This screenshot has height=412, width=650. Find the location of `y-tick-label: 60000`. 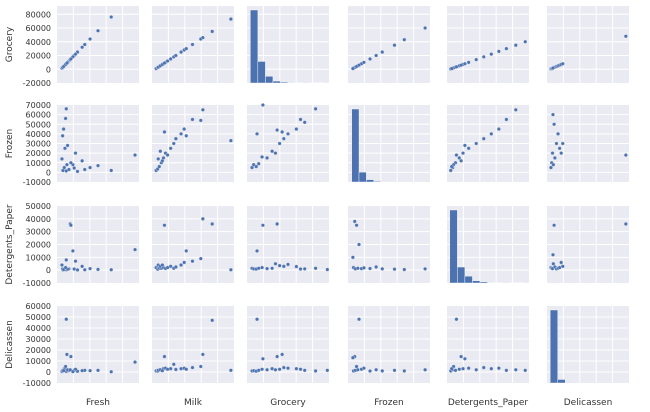

y-tick-label: 60000 is located at coordinates (38, 306).